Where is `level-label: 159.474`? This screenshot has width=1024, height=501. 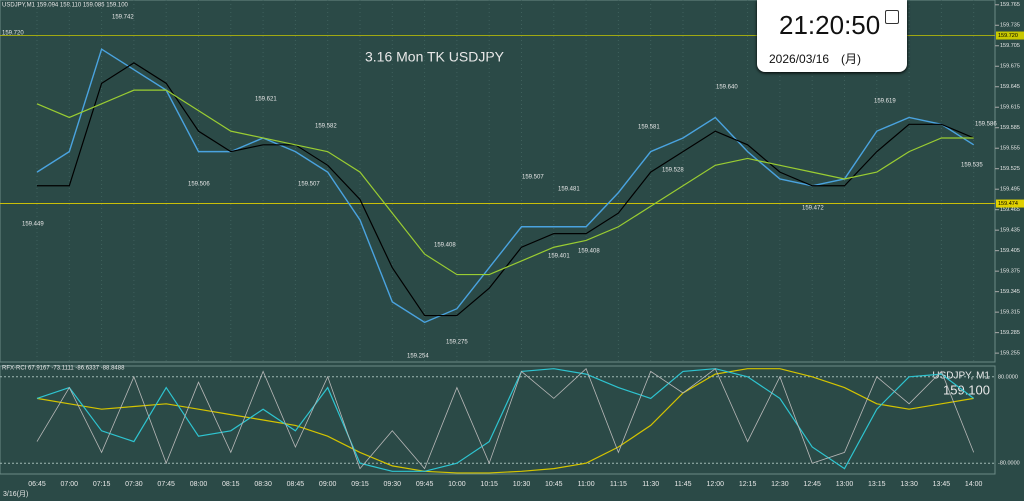
level-label: 159.474 is located at coordinates (1008, 204).